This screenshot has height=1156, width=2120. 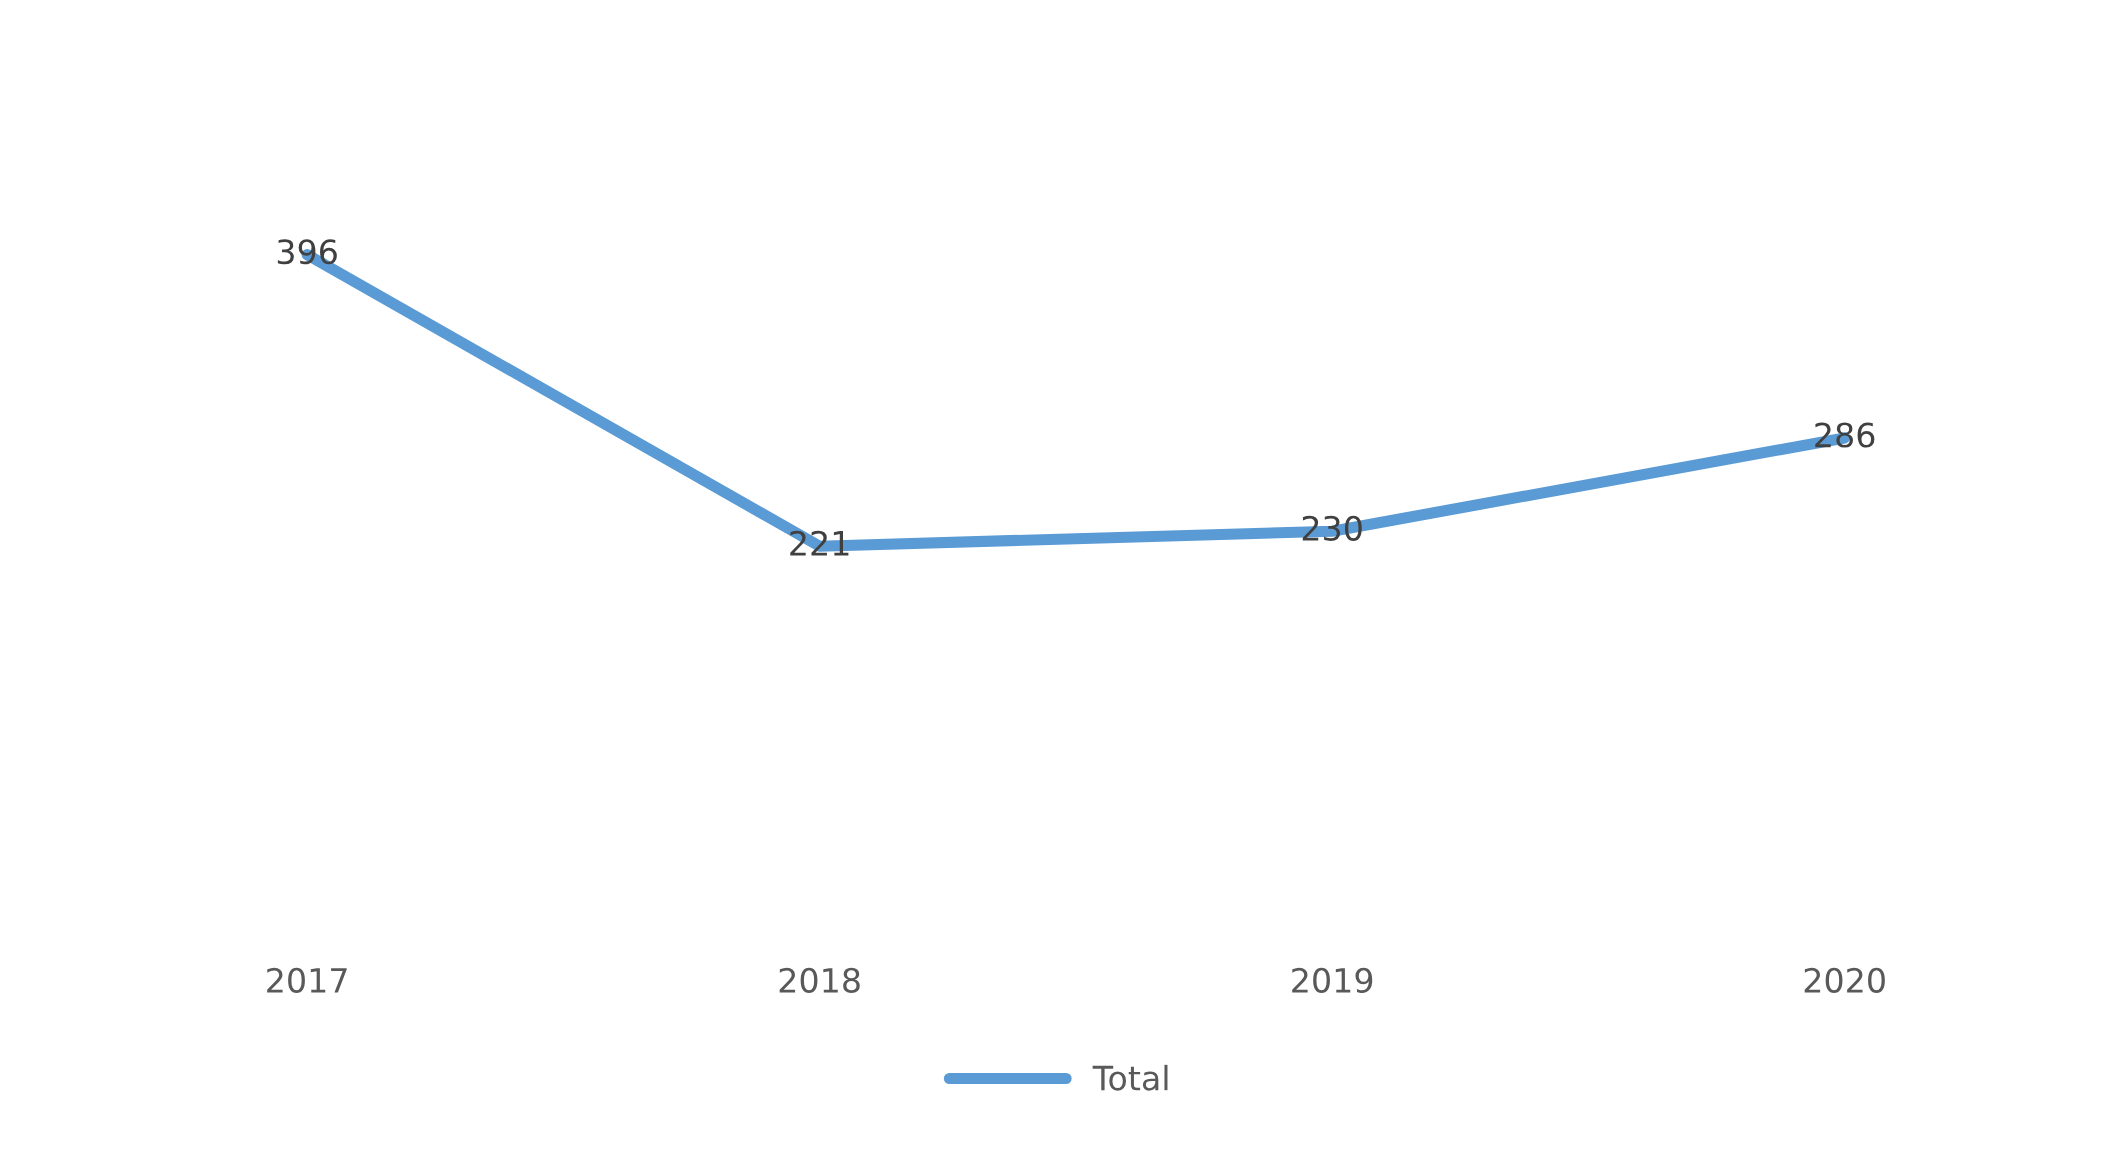 I want to click on data-label: 396, so click(x=307, y=252).